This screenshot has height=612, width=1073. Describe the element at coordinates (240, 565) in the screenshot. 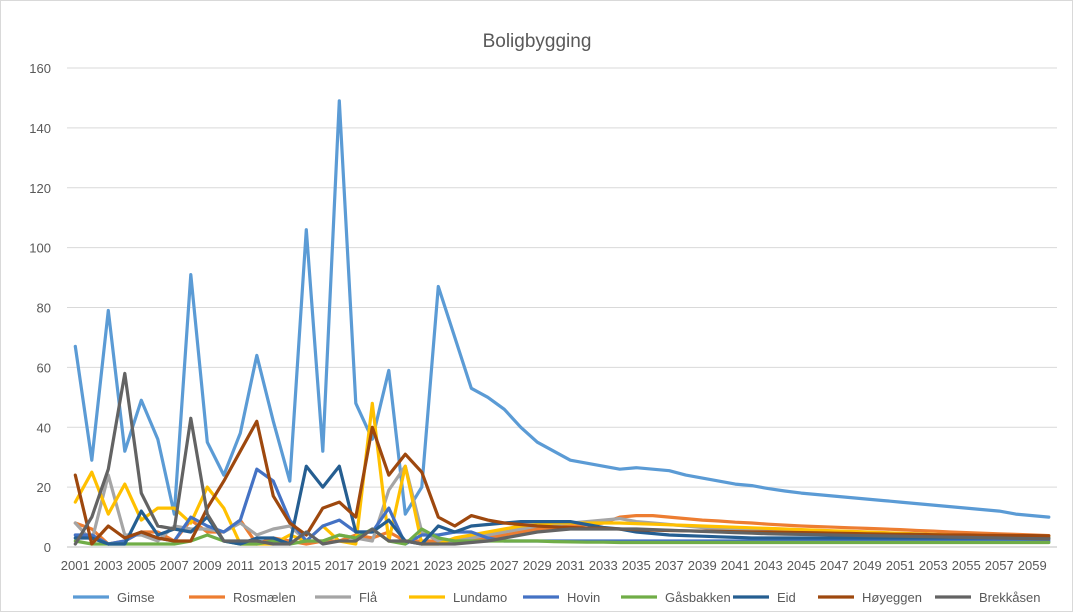

I see `x-tick-label: 2011` at that location.